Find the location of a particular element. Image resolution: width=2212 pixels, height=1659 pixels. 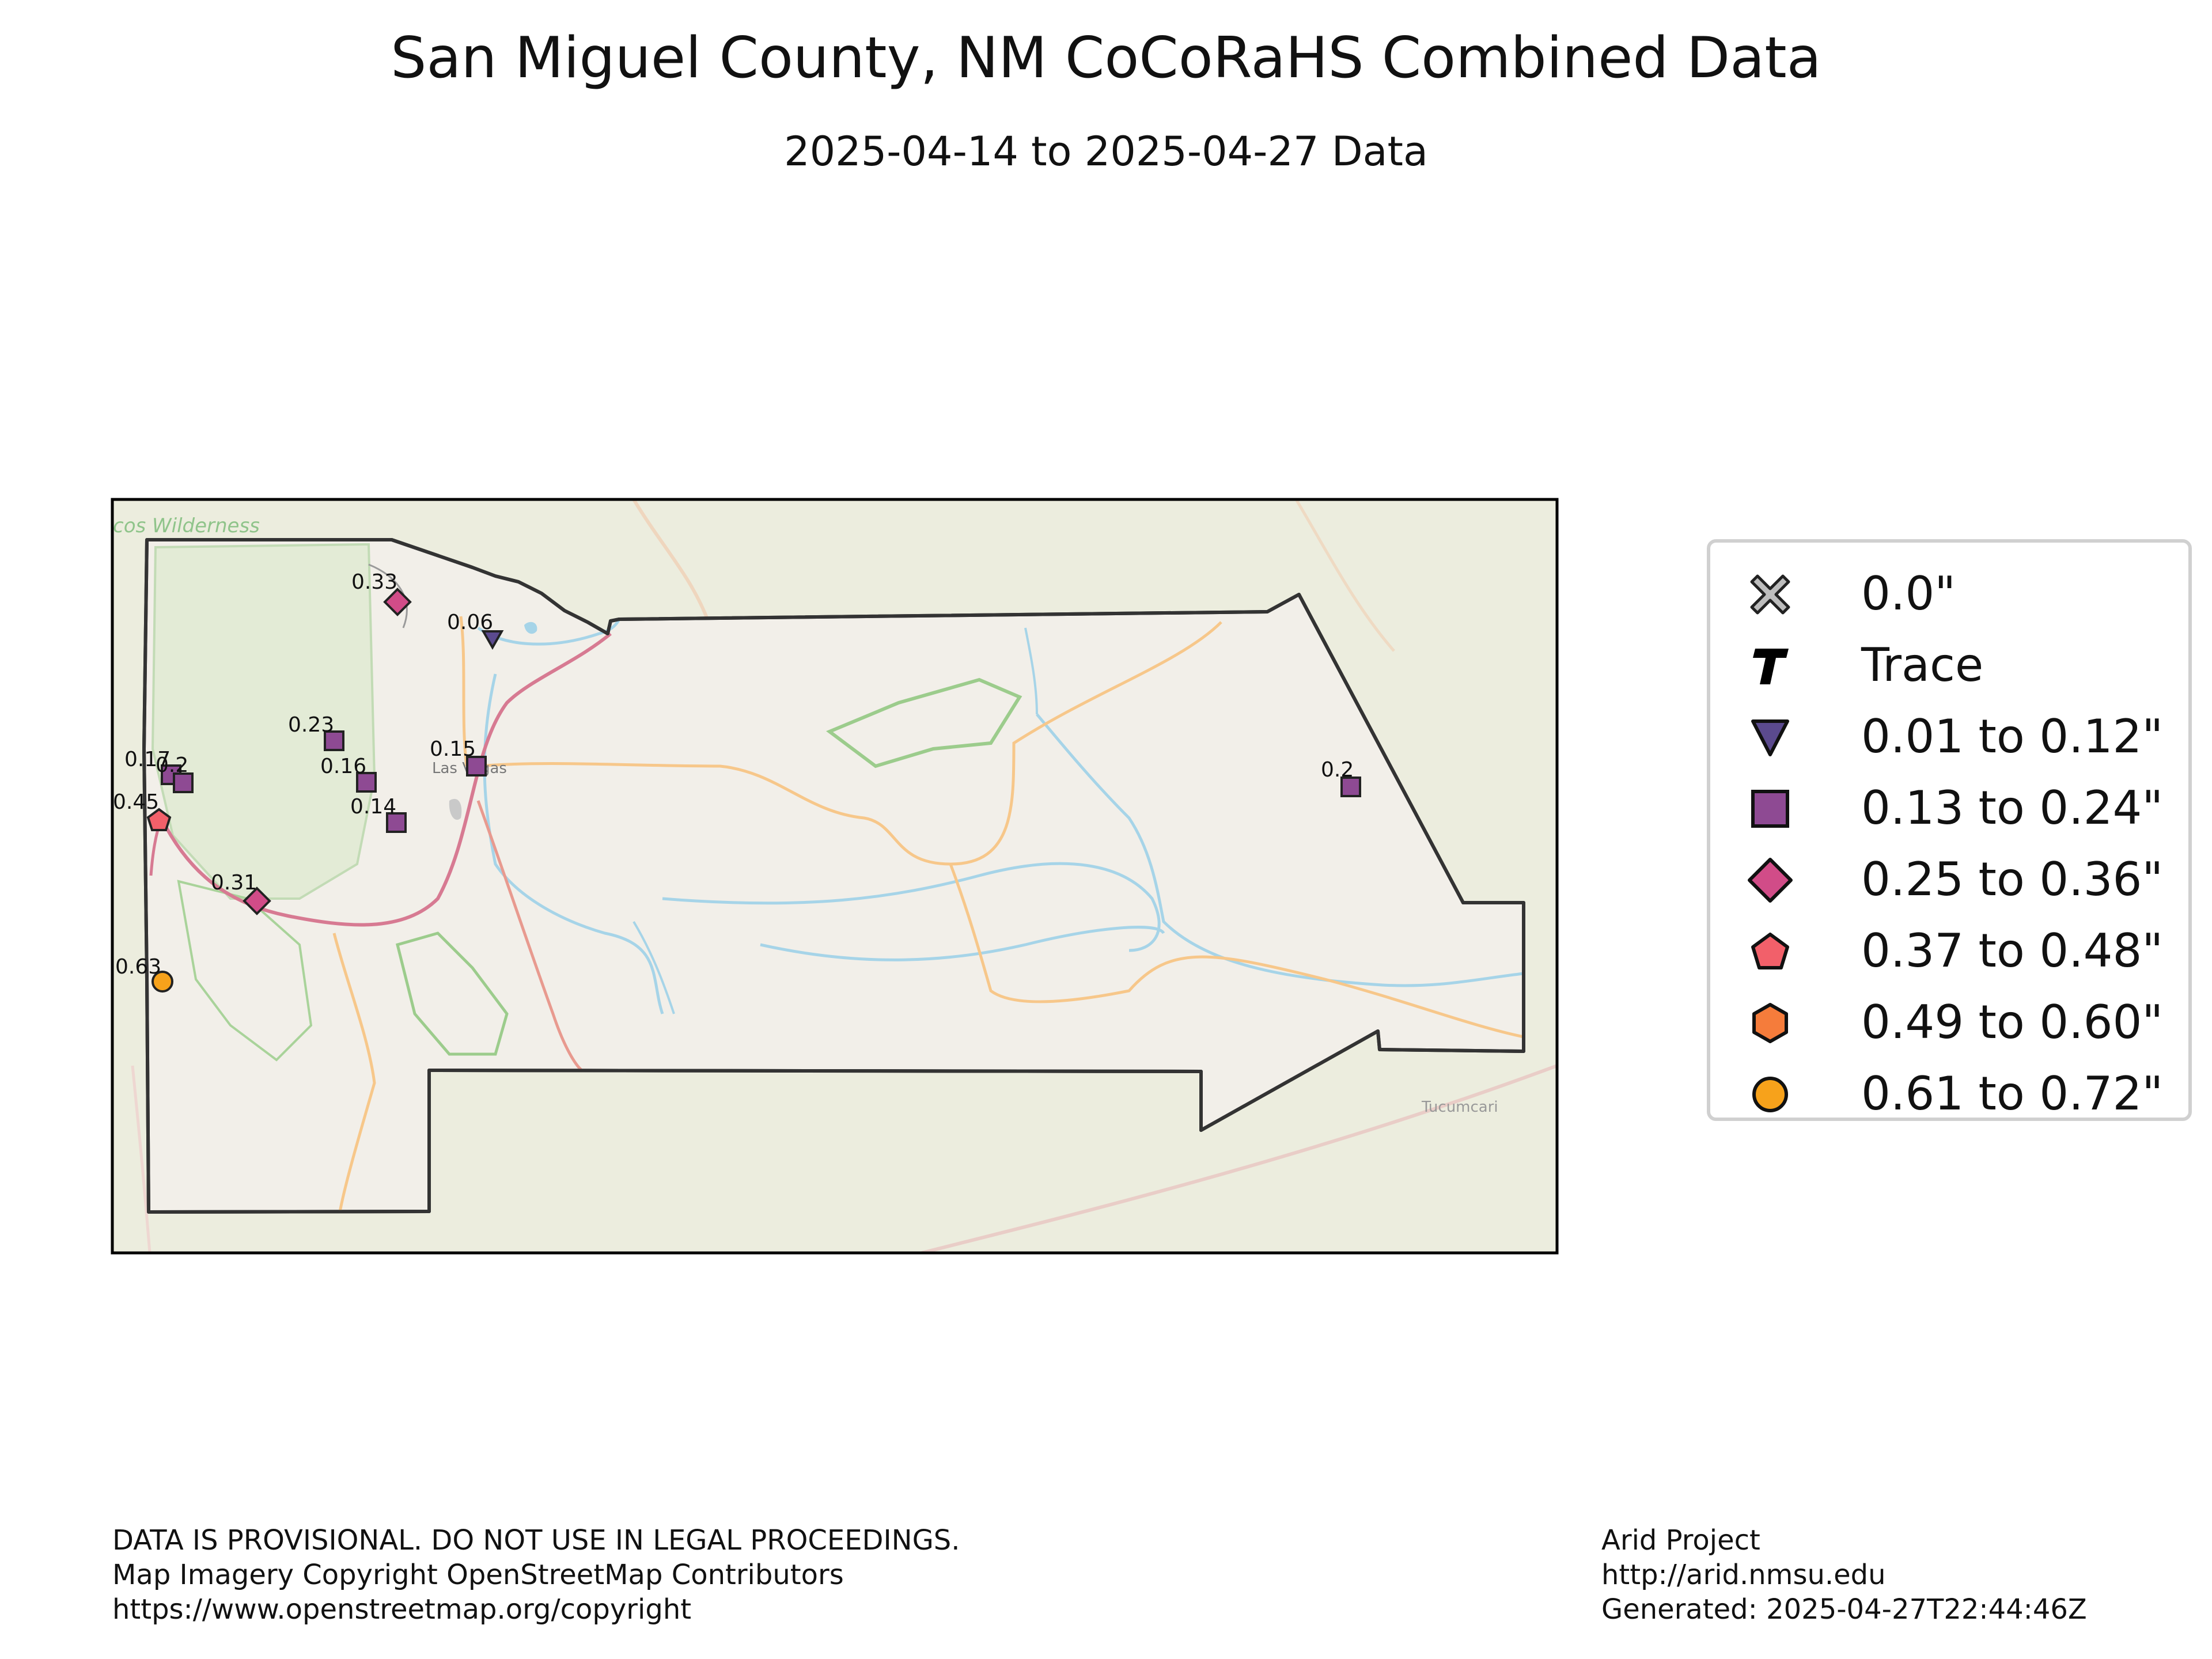

legend-item: 0.61 to 0.72" is located at coordinates (1949, 1094).